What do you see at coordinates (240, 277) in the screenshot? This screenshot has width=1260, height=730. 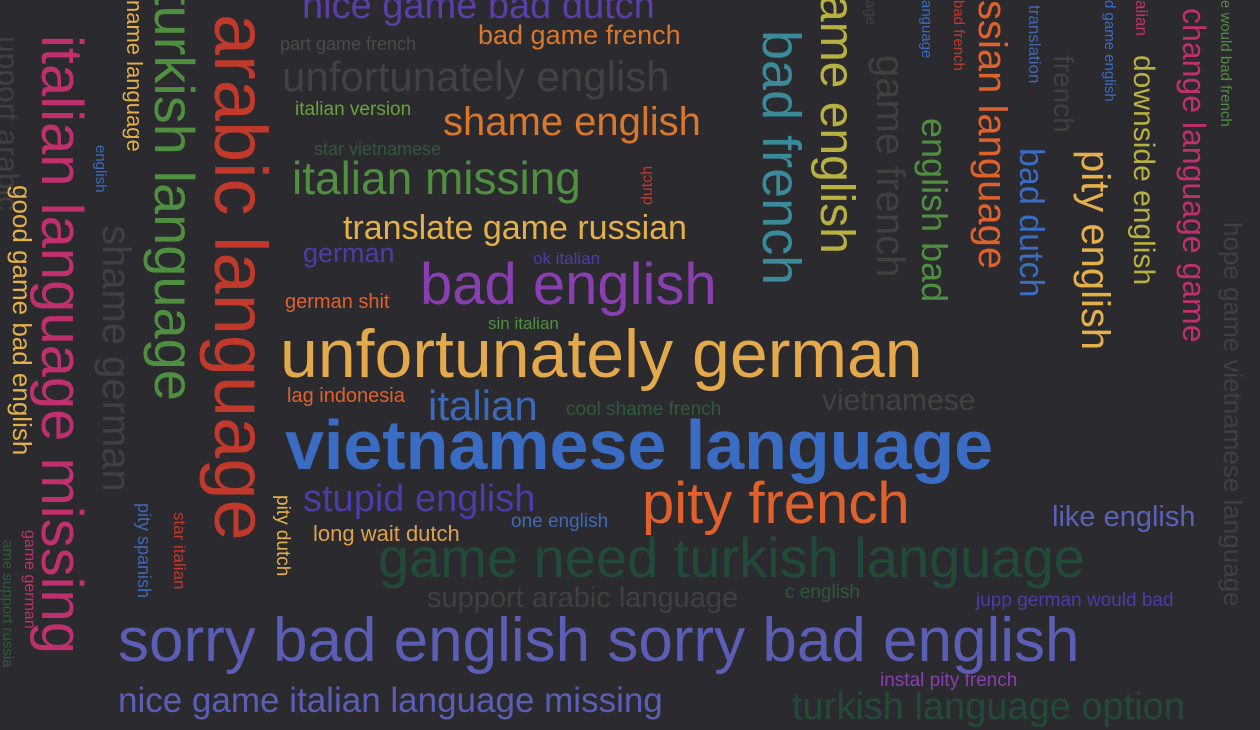 I see `word: arabic language` at bounding box center [240, 277].